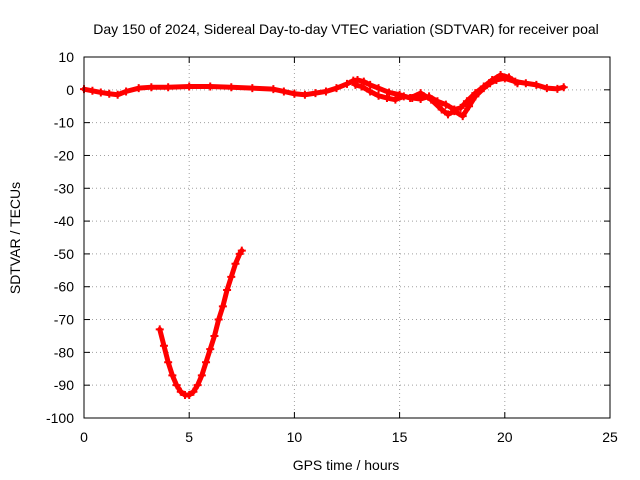 The height and width of the screenshot is (480, 640). I want to click on x-tick-label: 20, so click(505, 437).